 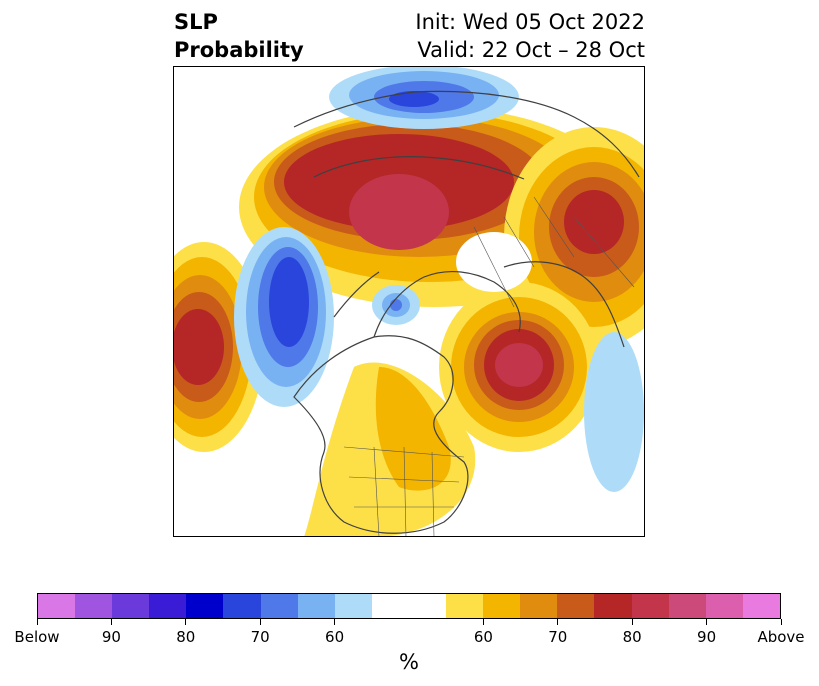 I want to click on title-line-2: Probability, so click(x=239, y=50).